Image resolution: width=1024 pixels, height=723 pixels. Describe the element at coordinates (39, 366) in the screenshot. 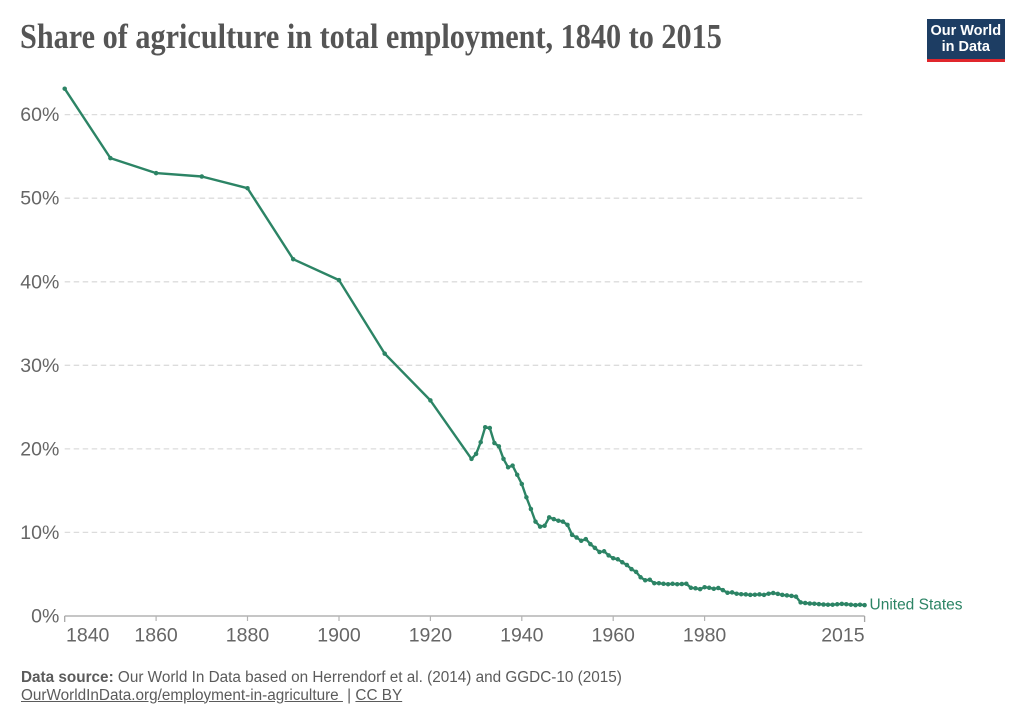

I see `svg-text: 30%` at that location.